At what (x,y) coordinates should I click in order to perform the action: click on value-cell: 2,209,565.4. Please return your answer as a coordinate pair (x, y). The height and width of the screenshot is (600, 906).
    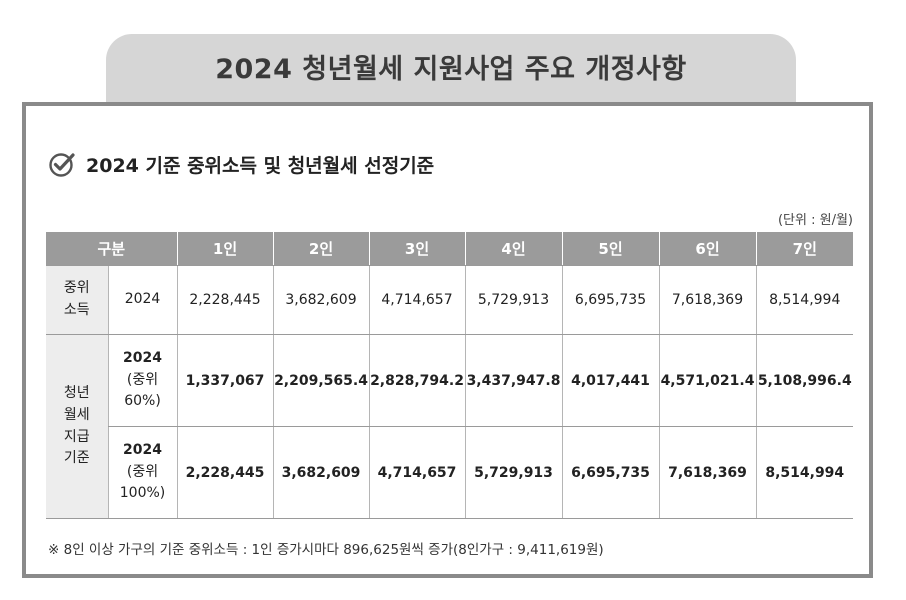
    Looking at the image, I should click on (321, 380).